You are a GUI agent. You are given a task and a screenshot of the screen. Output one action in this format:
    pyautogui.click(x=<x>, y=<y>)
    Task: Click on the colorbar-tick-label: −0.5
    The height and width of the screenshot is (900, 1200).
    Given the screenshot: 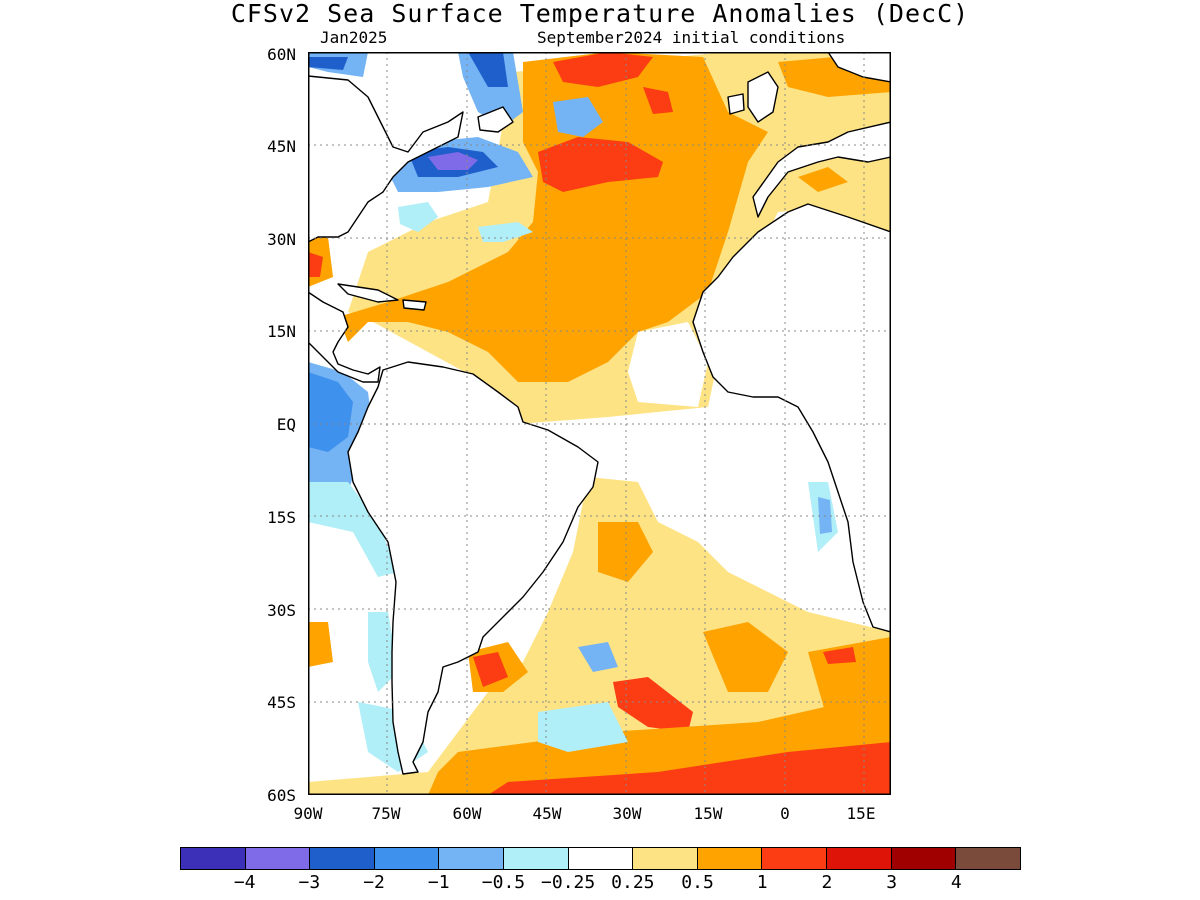 What is the action you would take?
    pyautogui.click(x=503, y=882)
    